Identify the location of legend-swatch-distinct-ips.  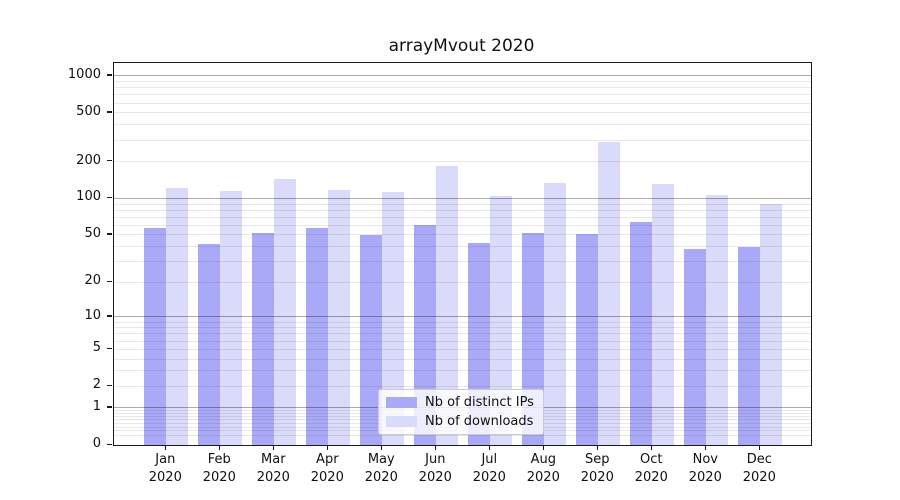
(401, 402).